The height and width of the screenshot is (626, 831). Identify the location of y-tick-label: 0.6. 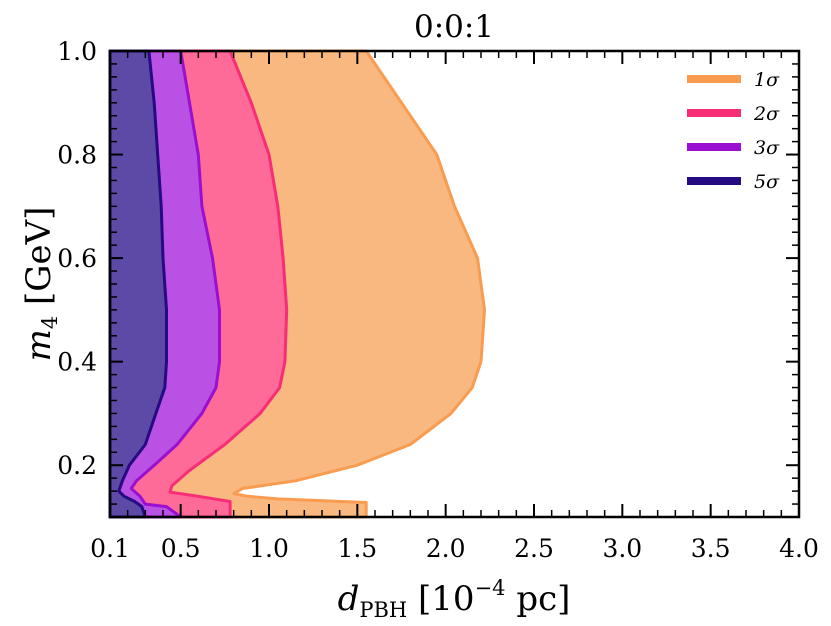
(77, 258).